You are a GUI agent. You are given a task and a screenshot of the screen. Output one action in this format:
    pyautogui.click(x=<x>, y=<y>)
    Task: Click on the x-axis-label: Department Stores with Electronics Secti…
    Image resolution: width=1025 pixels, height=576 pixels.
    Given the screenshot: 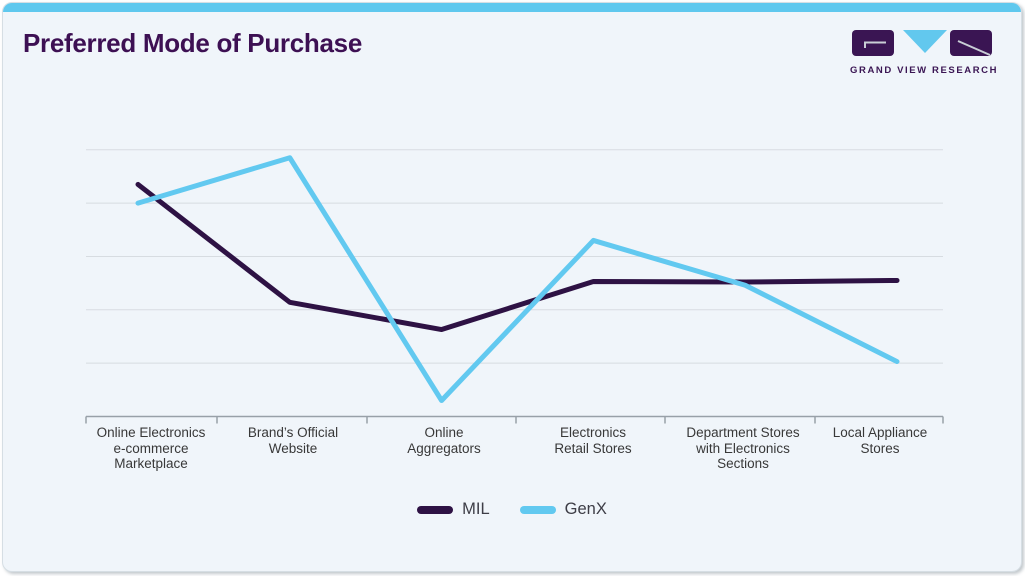 What is the action you would take?
    pyautogui.click(x=743, y=448)
    